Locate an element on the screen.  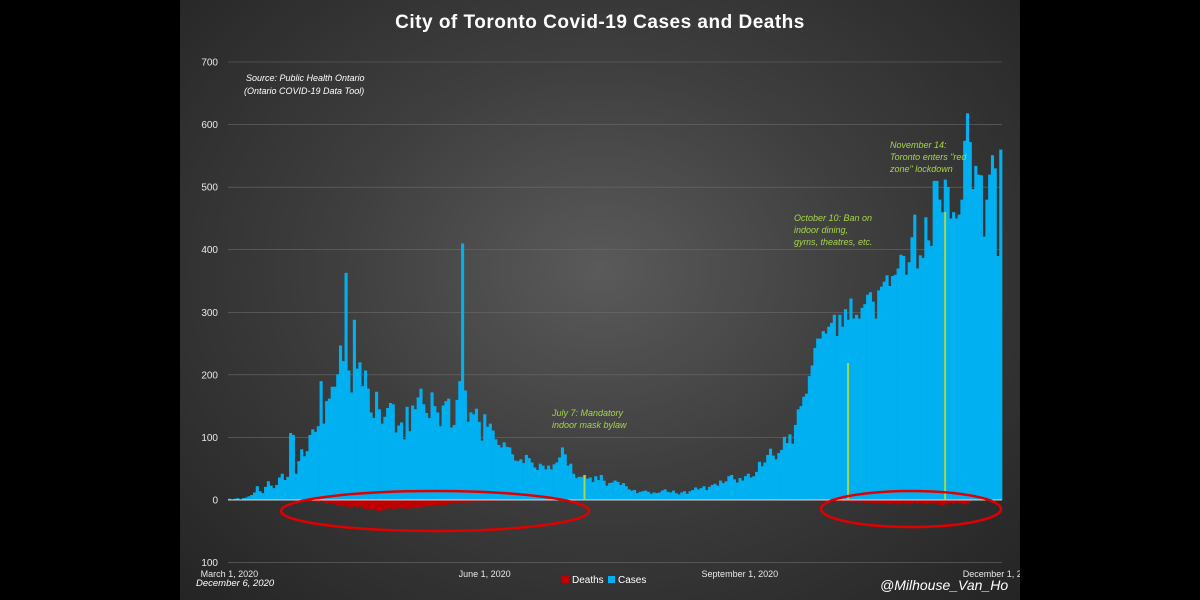
event-annotation: indoor mask bylaw is located at coordinates (589, 425).